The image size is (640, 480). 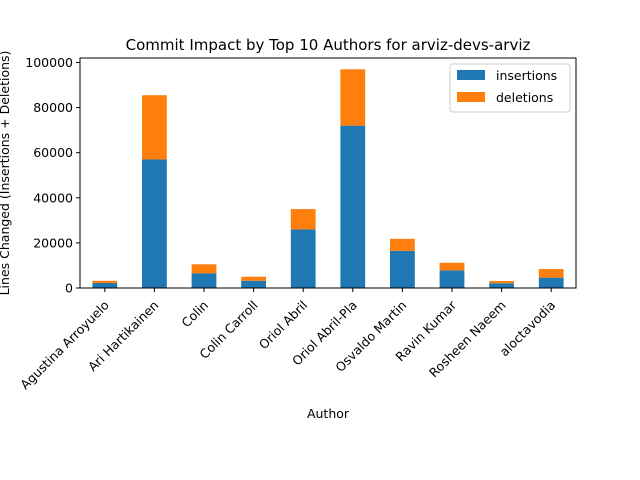 I want to click on legend-label-deletions: deletions, so click(x=524, y=97).